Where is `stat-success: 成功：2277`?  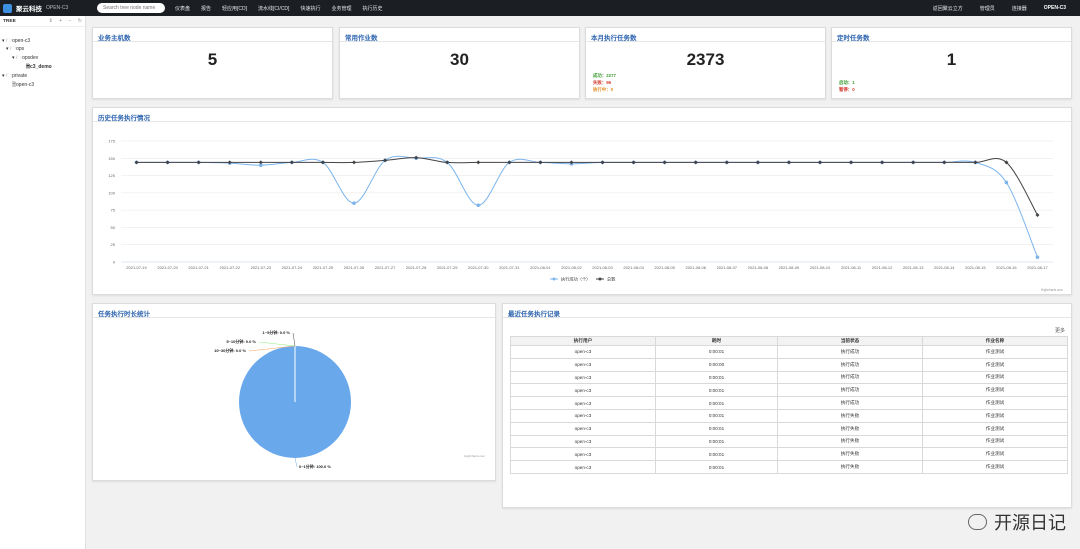
stat-success: 成功：2277 is located at coordinates (604, 75).